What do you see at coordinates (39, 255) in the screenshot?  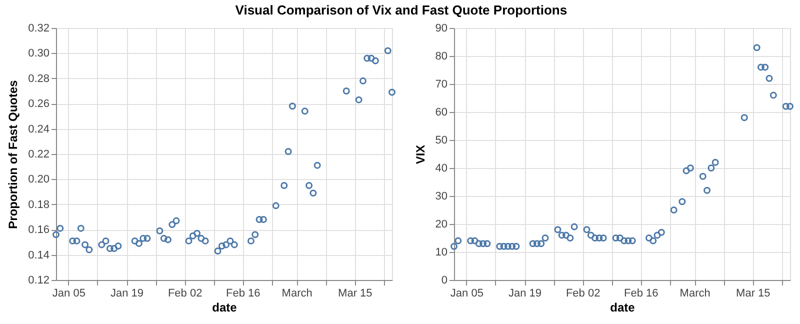 I see `y-tick-label: 0.14` at bounding box center [39, 255].